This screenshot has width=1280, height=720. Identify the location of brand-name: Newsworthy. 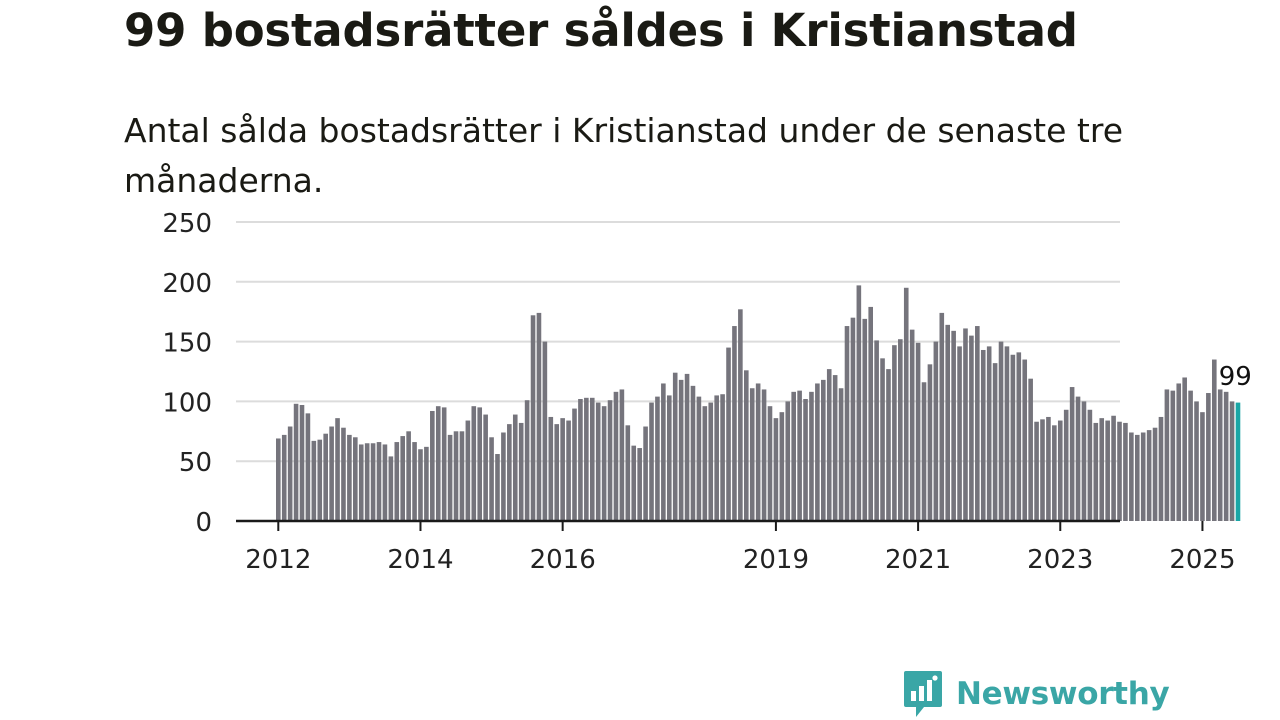
(1063, 694).